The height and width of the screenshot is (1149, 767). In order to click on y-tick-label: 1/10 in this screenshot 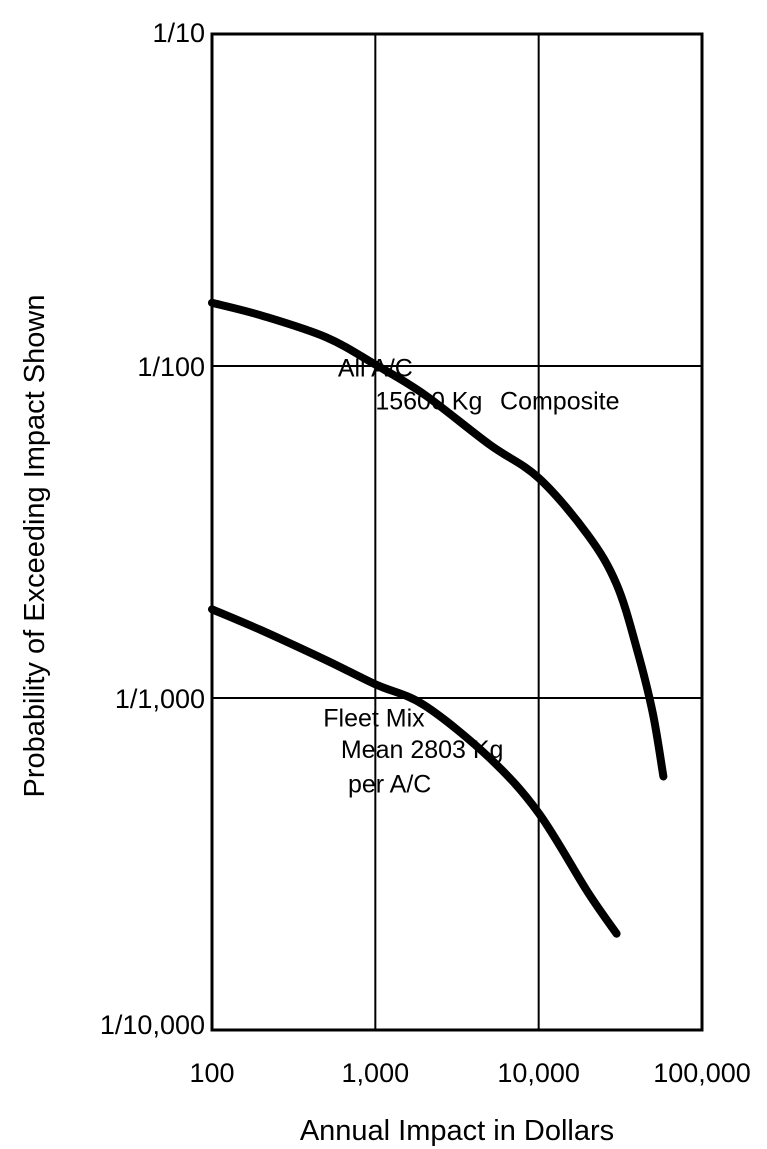, I will do `click(178, 33)`.